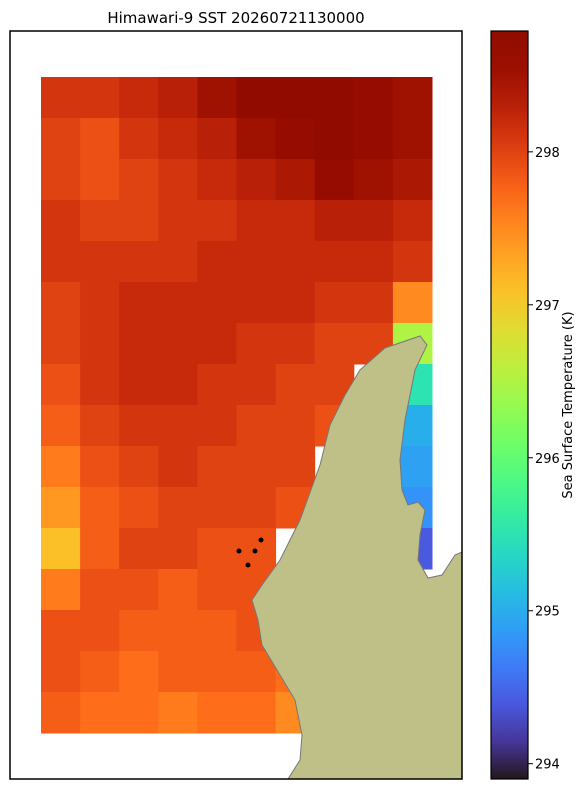 The height and width of the screenshot is (793, 588). What do you see at coordinates (509, 405) in the screenshot?
I see `colorbar` at bounding box center [509, 405].